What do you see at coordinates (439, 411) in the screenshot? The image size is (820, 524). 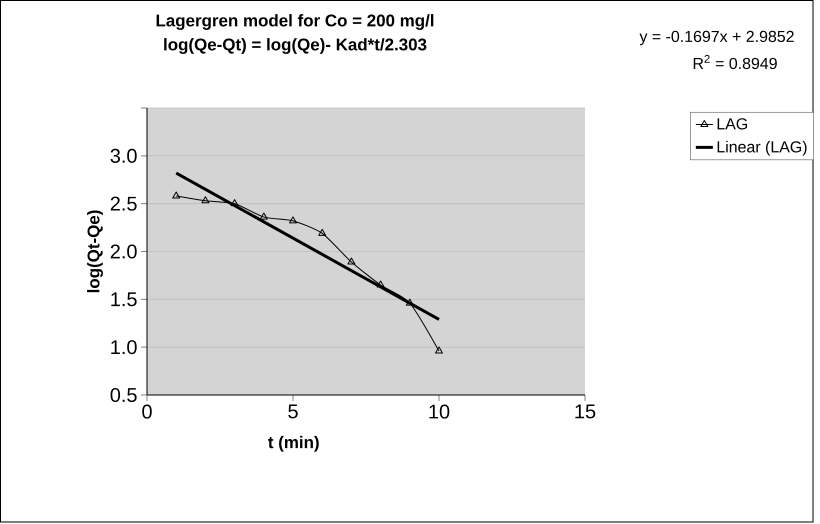 I see `x-tick-label: 10` at bounding box center [439, 411].